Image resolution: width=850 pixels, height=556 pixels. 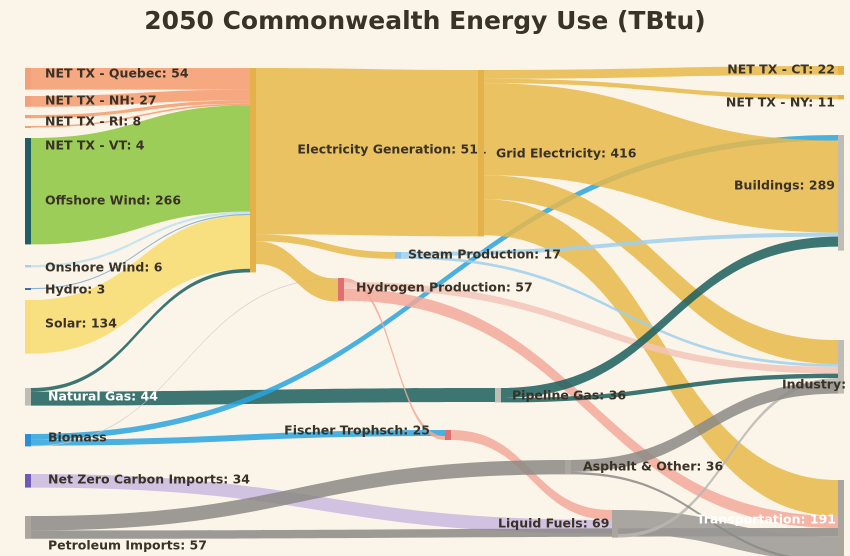 I want to click on node-label: Net Zero Carbon Imports: 34, so click(x=149, y=479).